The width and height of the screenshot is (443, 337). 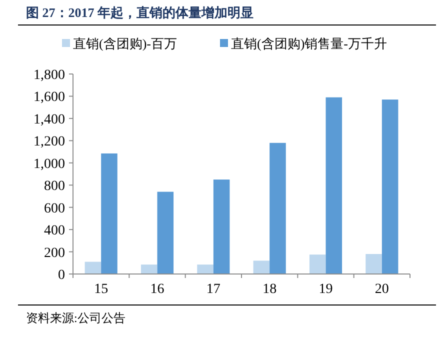 What do you see at coordinates (49, 75) in the screenshot?
I see `y-tick-label: 1,800` at bounding box center [49, 75].